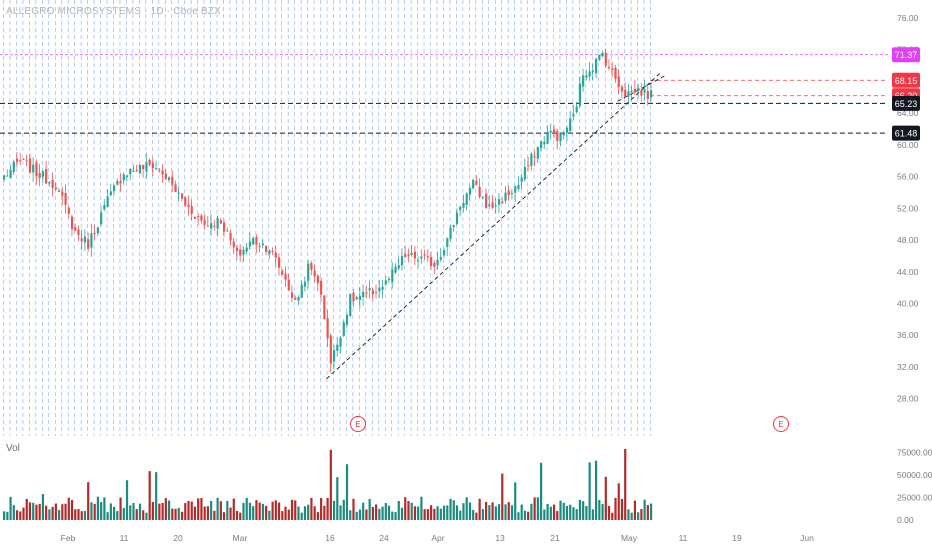 This screenshot has width=932, height=555. Describe the element at coordinates (384, 538) in the screenshot. I see `time-tick-label: 24` at that location.